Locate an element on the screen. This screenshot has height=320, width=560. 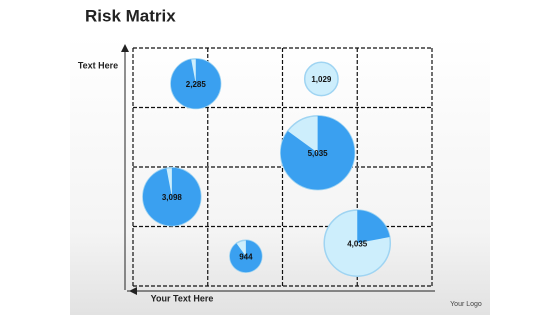
data-label: 3,098 is located at coordinates (172, 197).